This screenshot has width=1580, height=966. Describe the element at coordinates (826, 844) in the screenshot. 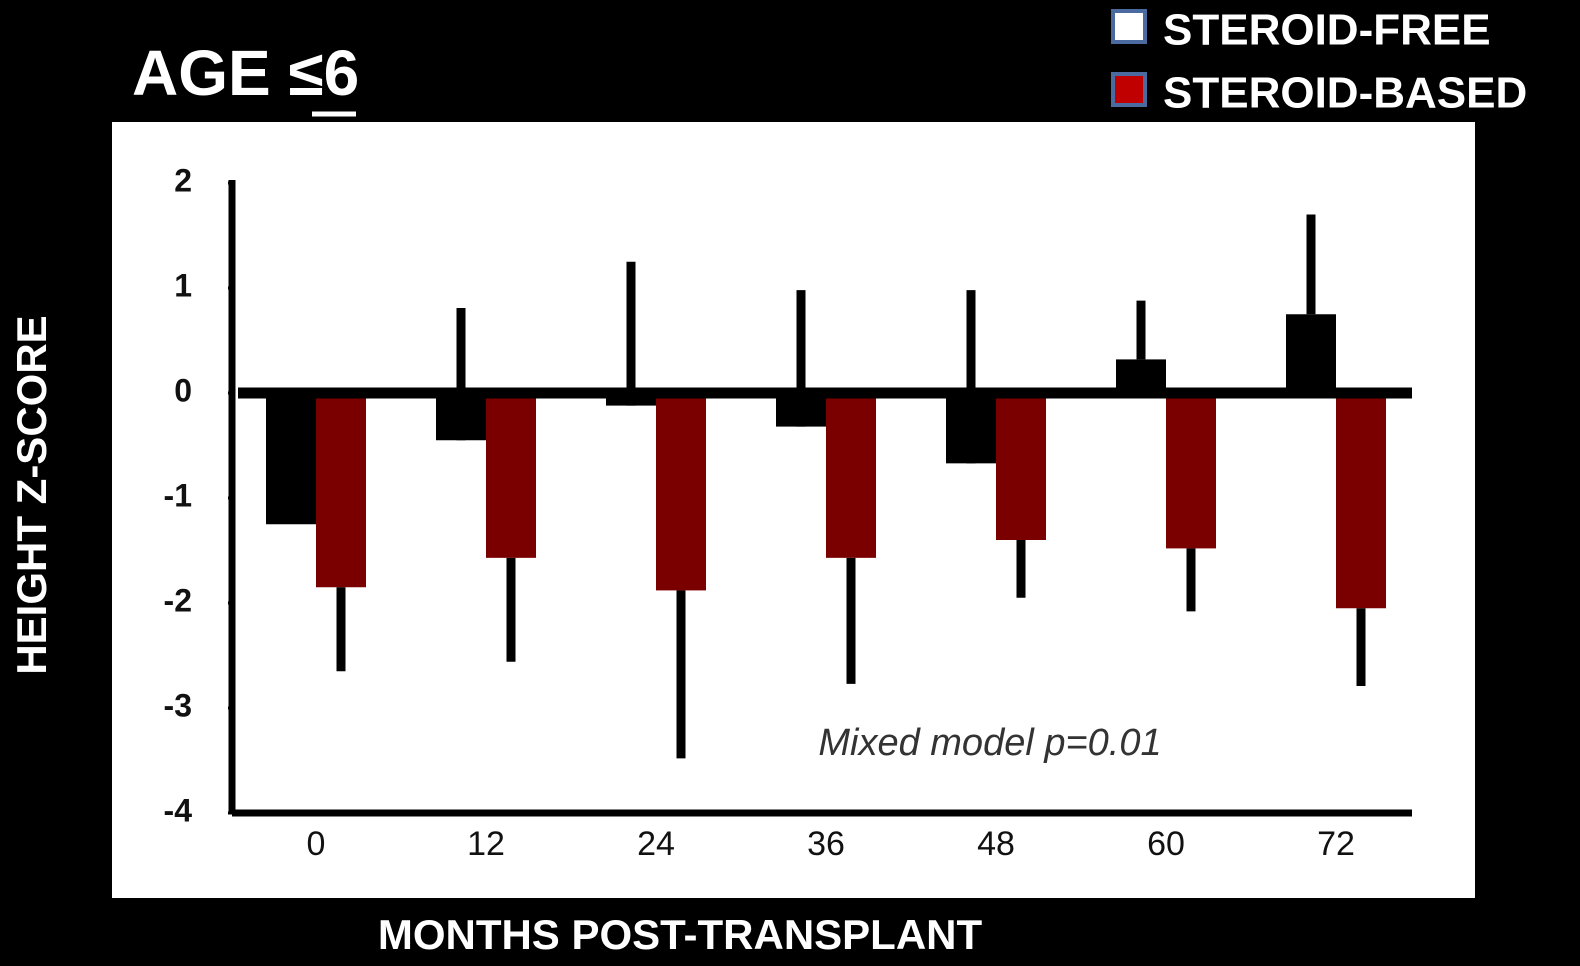

I see `x-tick-label: 36` at that location.